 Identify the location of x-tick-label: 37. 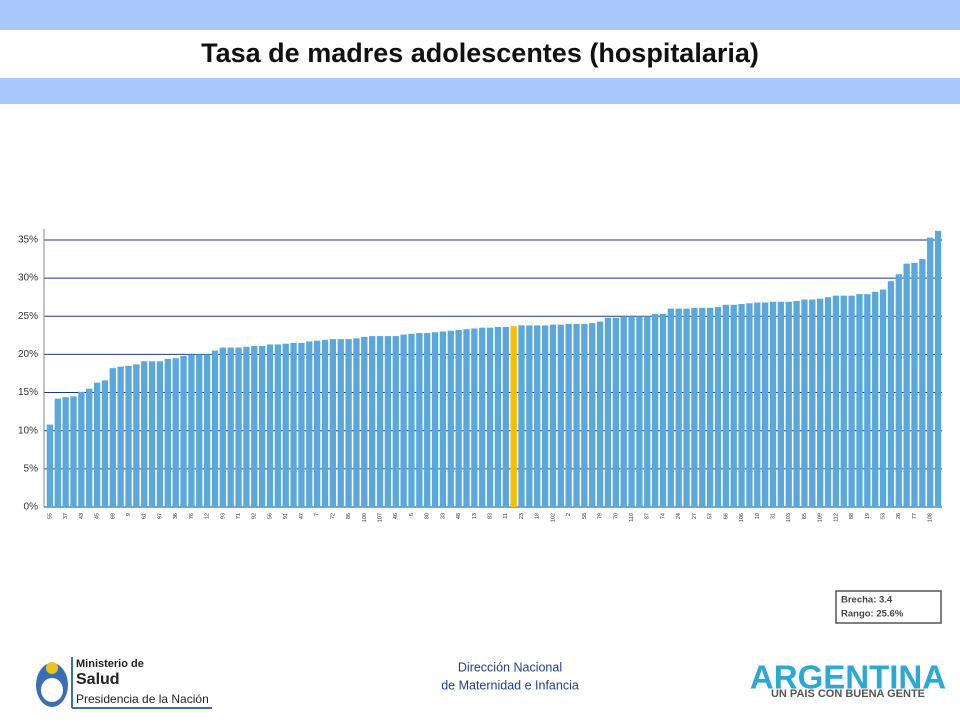
(66, 516).